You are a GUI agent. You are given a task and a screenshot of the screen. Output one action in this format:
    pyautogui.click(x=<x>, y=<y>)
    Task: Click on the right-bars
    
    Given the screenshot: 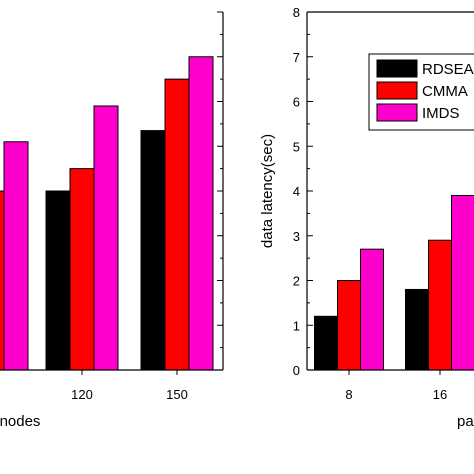 What is the action you would take?
    pyautogui.click(x=394, y=282)
    